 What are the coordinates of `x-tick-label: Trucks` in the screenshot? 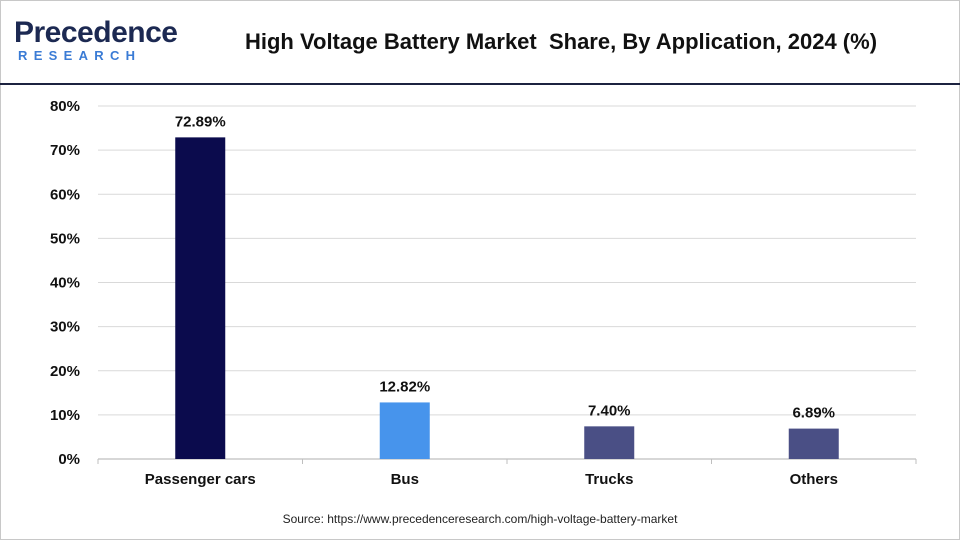 It's located at (609, 479).